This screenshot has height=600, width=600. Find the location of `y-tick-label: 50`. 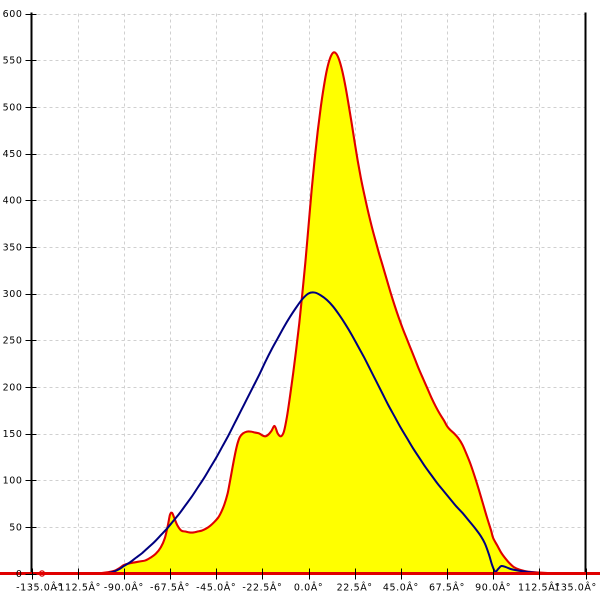

y-tick-label: 50 is located at coordinates (15, 527).